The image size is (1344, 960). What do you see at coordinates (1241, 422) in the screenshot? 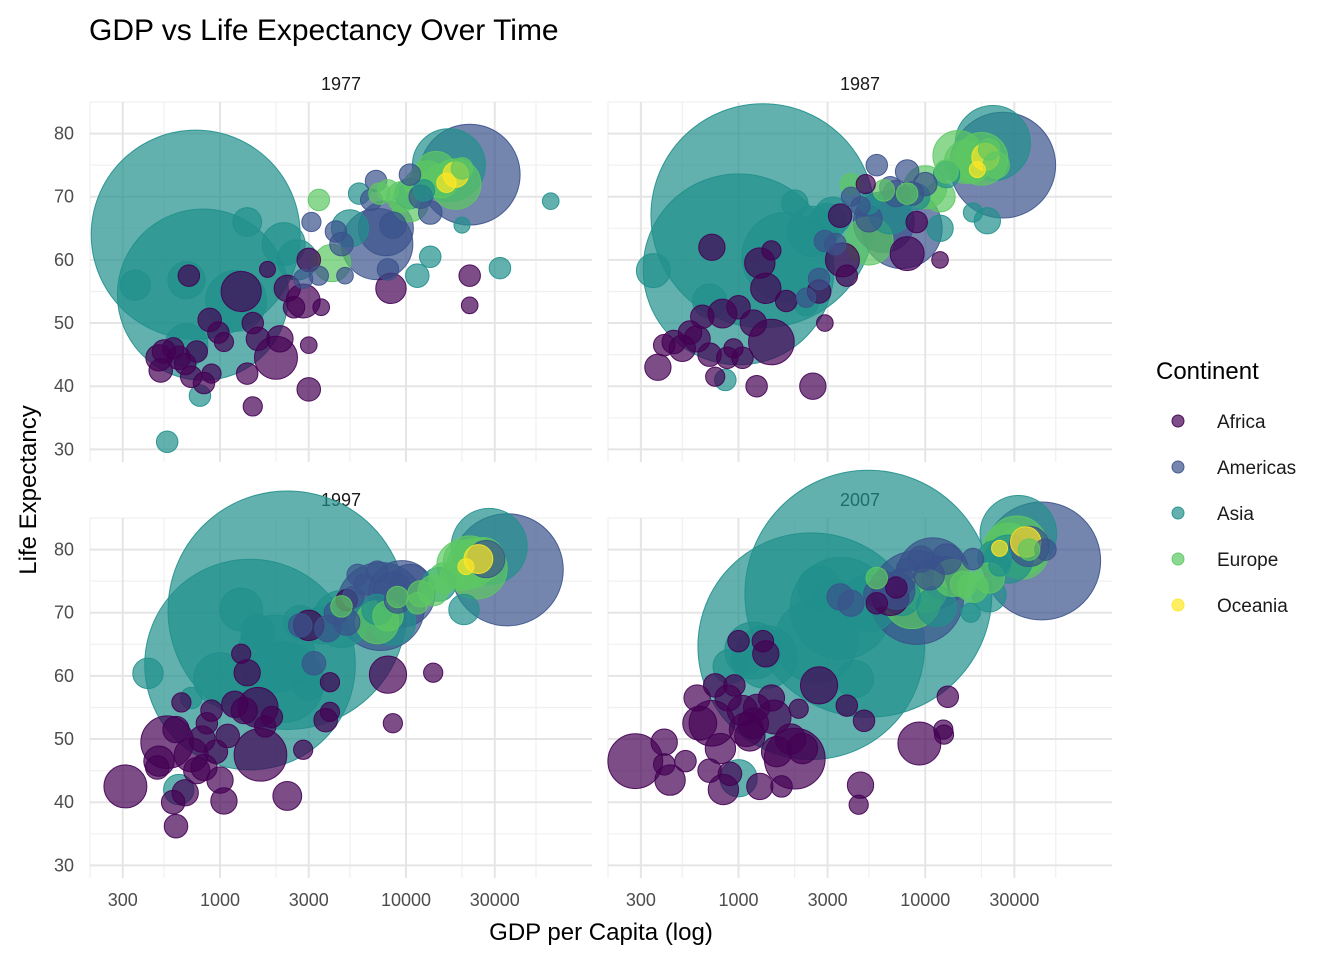
I see `legend-label-africa: Africa` at bounding box center [1241, 422].